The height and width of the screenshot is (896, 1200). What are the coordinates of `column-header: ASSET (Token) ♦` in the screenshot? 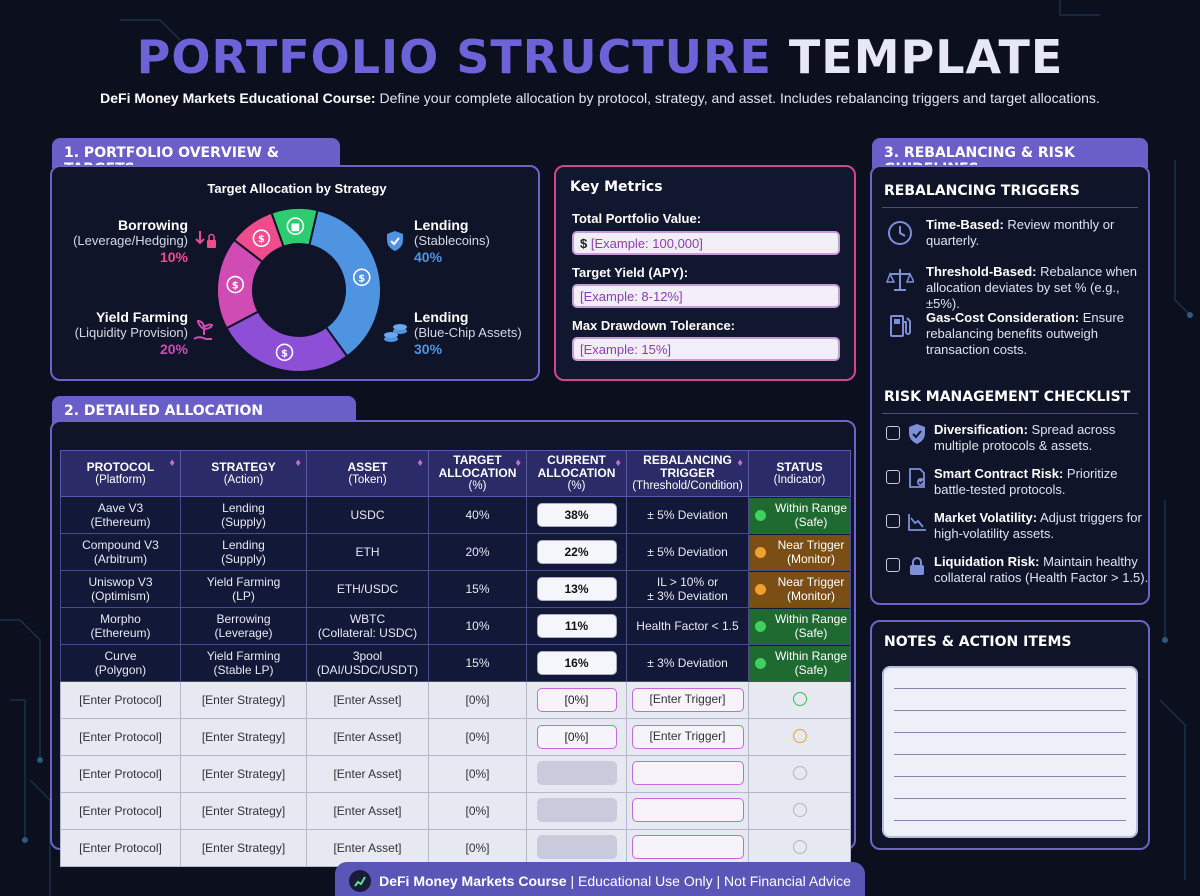 It's located at (367, 473).